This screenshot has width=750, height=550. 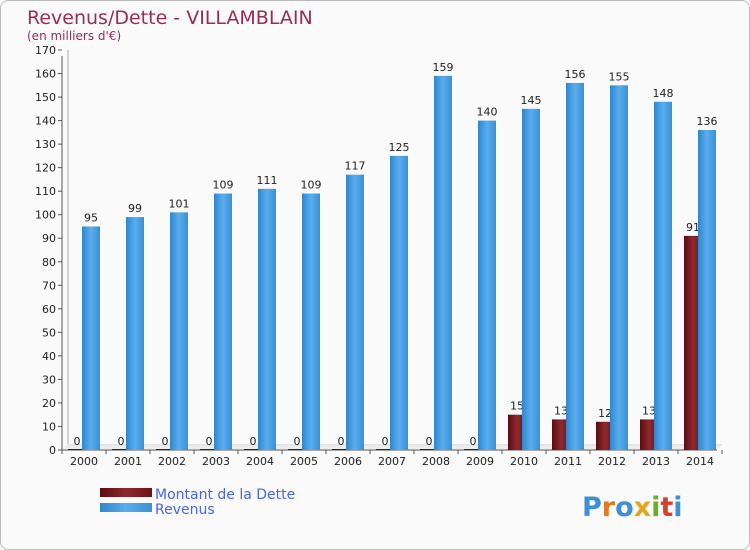 I want to click on proxiti-logo: Proxiti, so click(x=632, y=507).